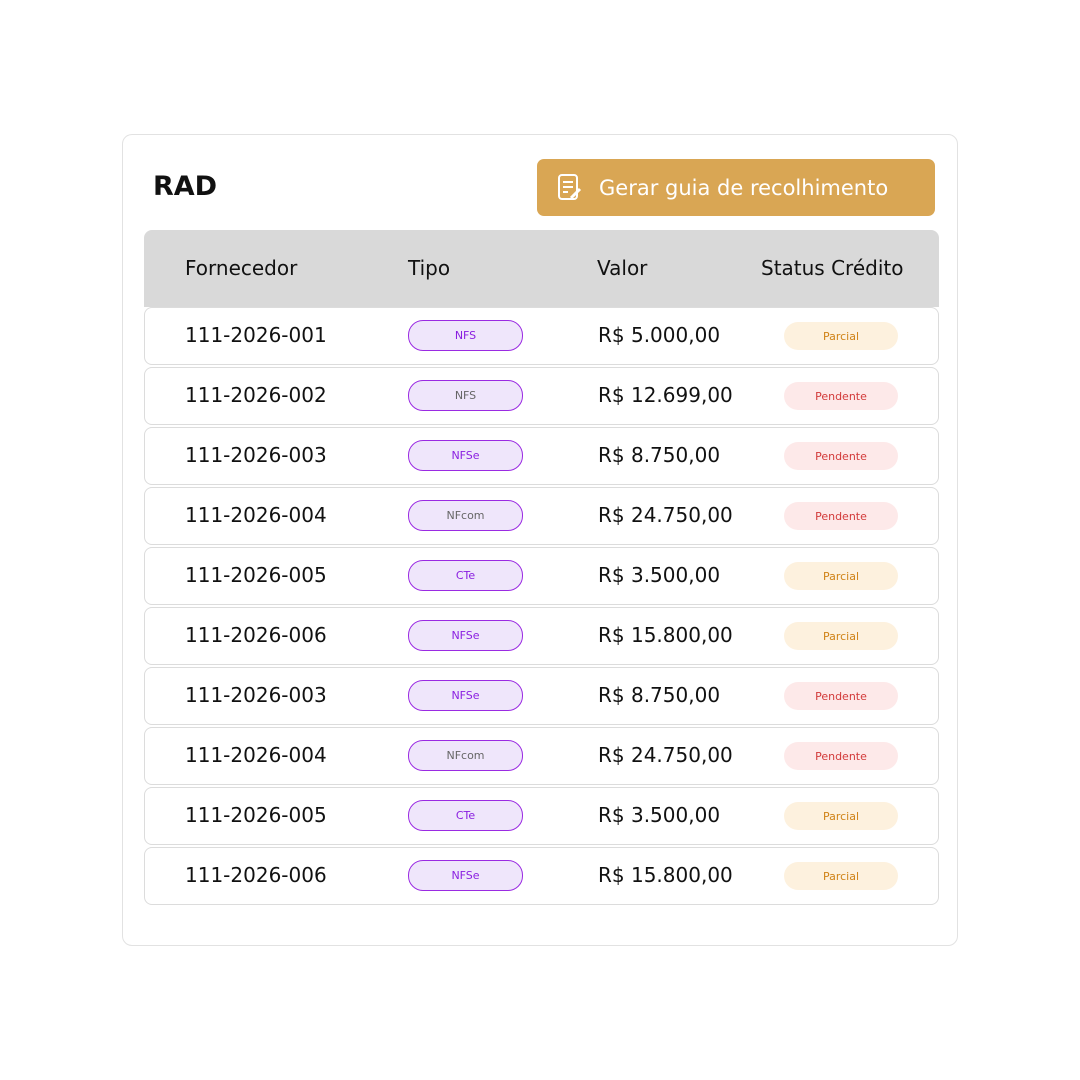 The image size is (1080, 1080). I want to click on supplier: 111-2026-001, so click(256, 335).